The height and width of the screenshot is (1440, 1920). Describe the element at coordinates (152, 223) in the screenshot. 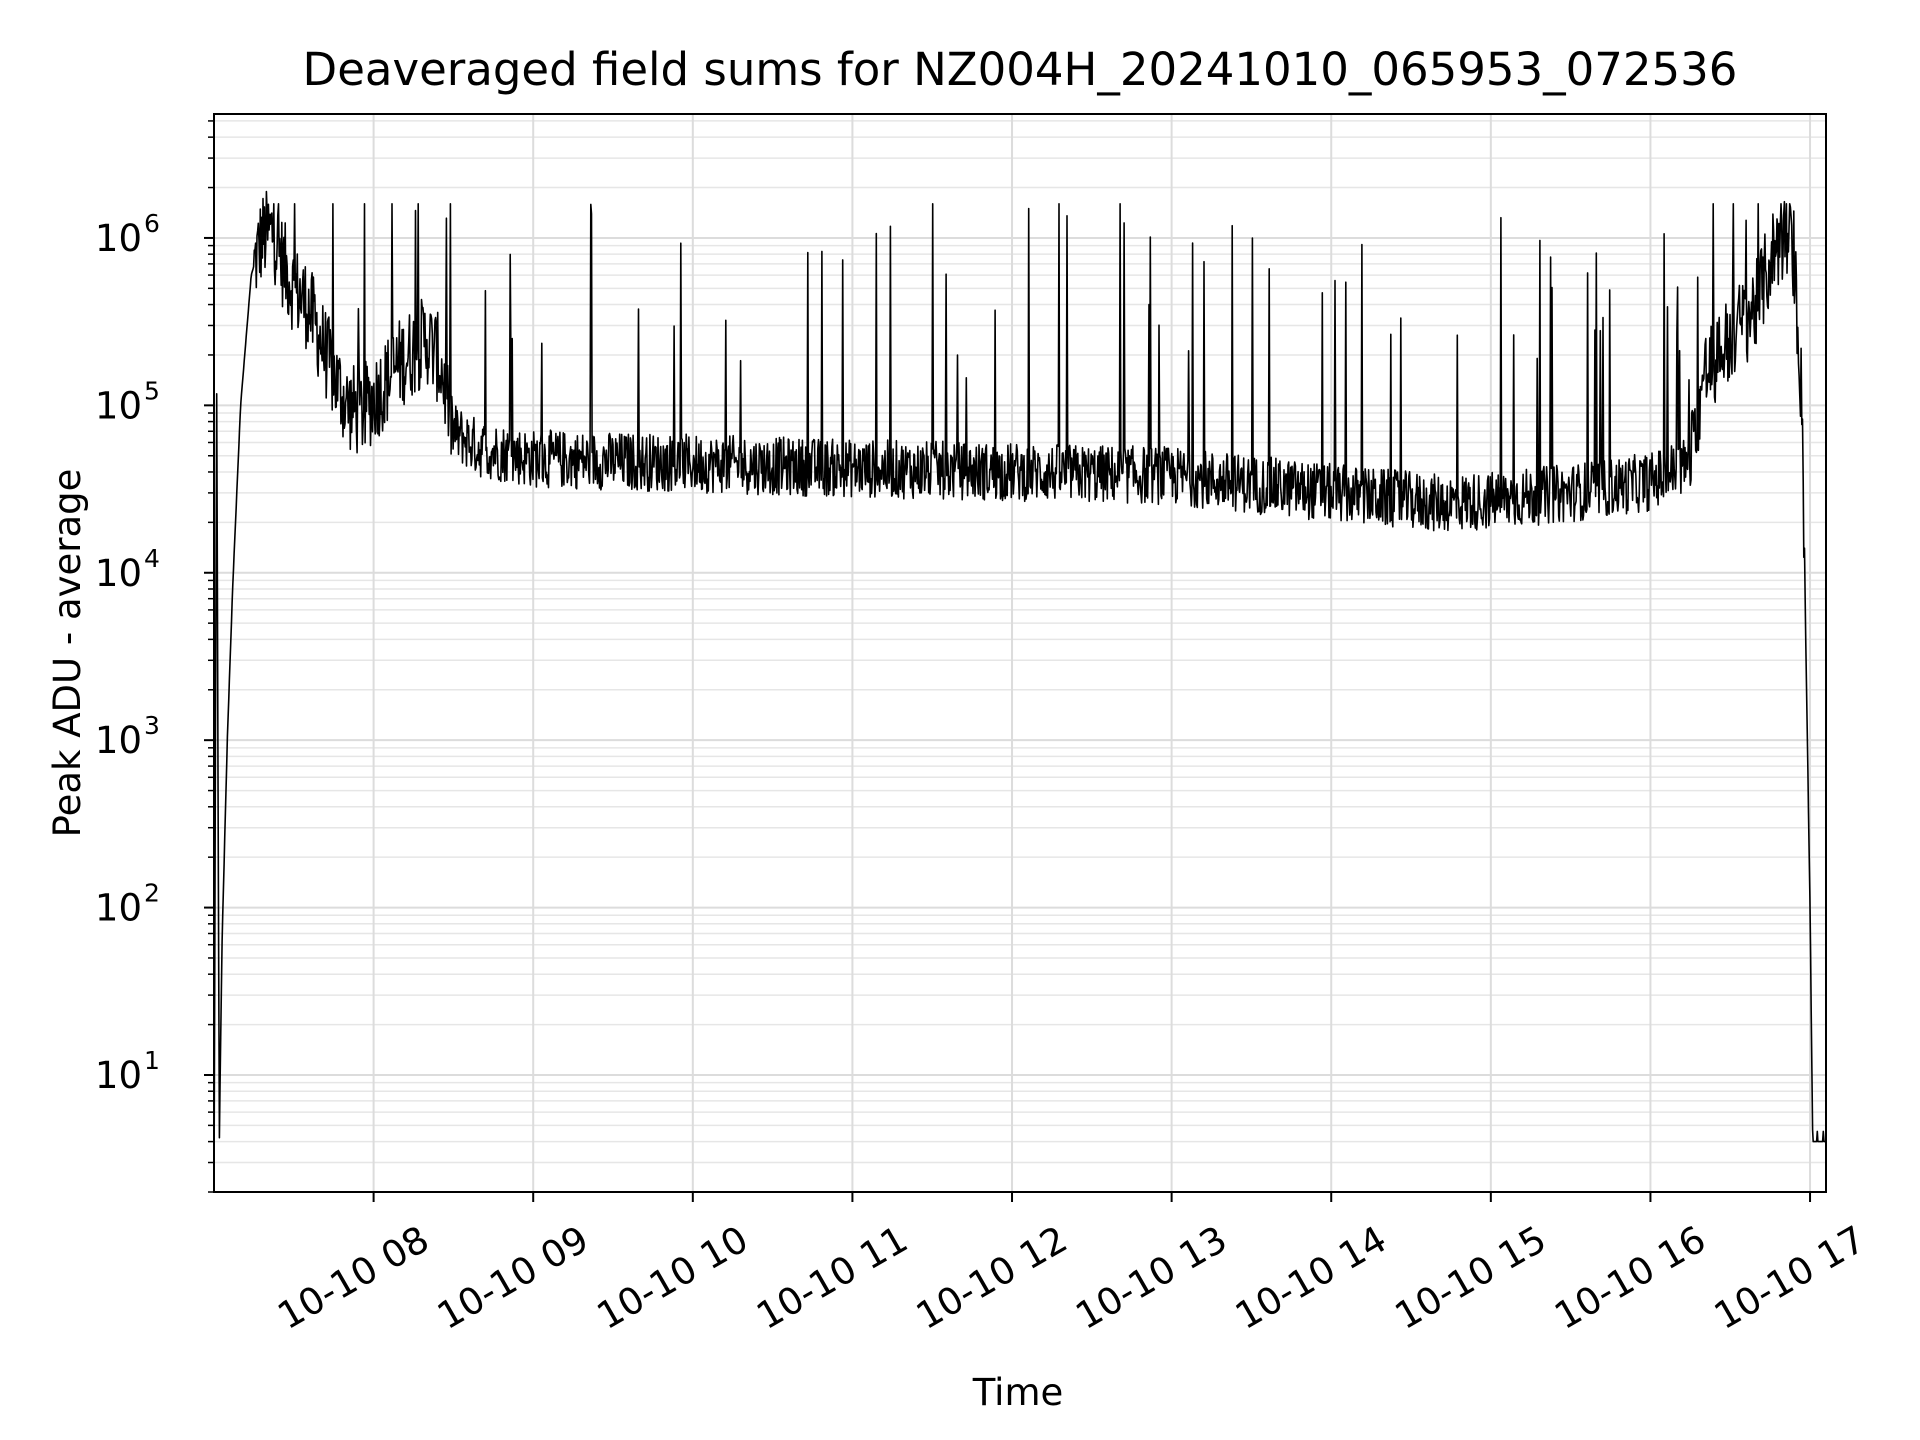

I see `y-tick-label-exponent: 6` at that location.